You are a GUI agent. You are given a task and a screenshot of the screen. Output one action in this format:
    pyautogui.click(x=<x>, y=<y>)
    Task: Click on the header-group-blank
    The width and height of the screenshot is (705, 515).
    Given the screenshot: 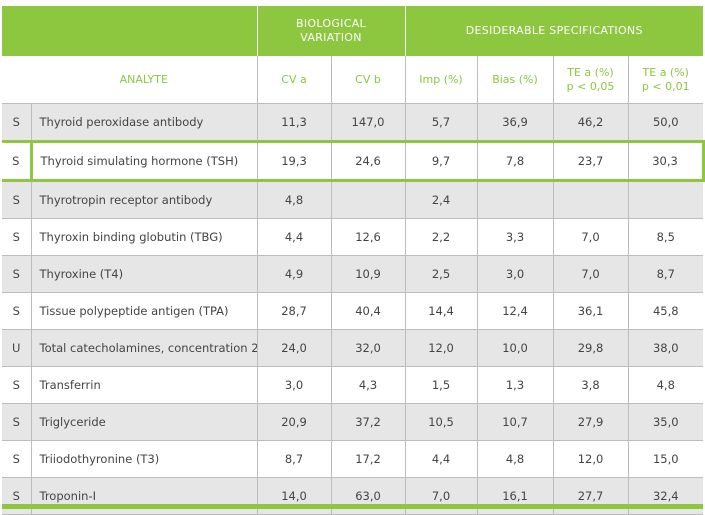 What is the action you would take?
    pyautogui.click(x=129, y=31)
    